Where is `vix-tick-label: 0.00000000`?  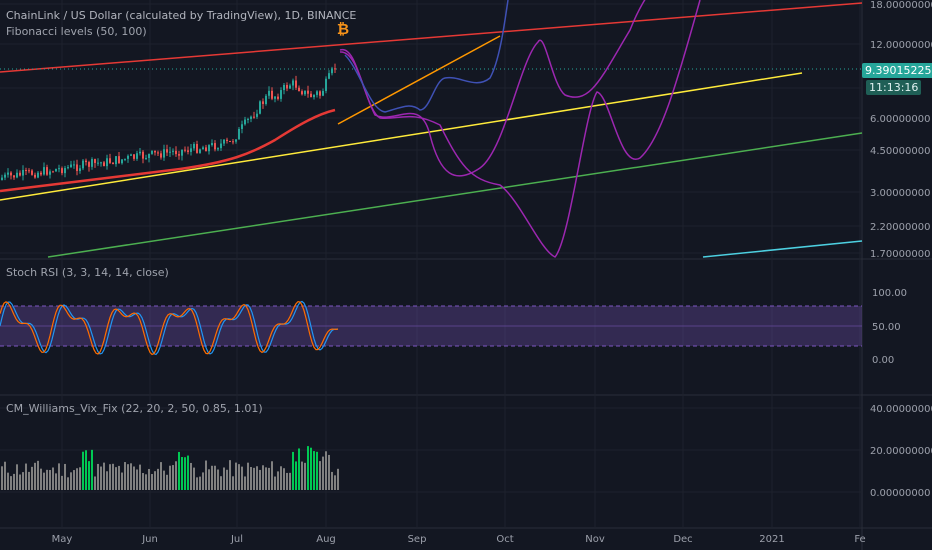
vix-tick-label: 0.00000000 is located at coordinates (900, 493).